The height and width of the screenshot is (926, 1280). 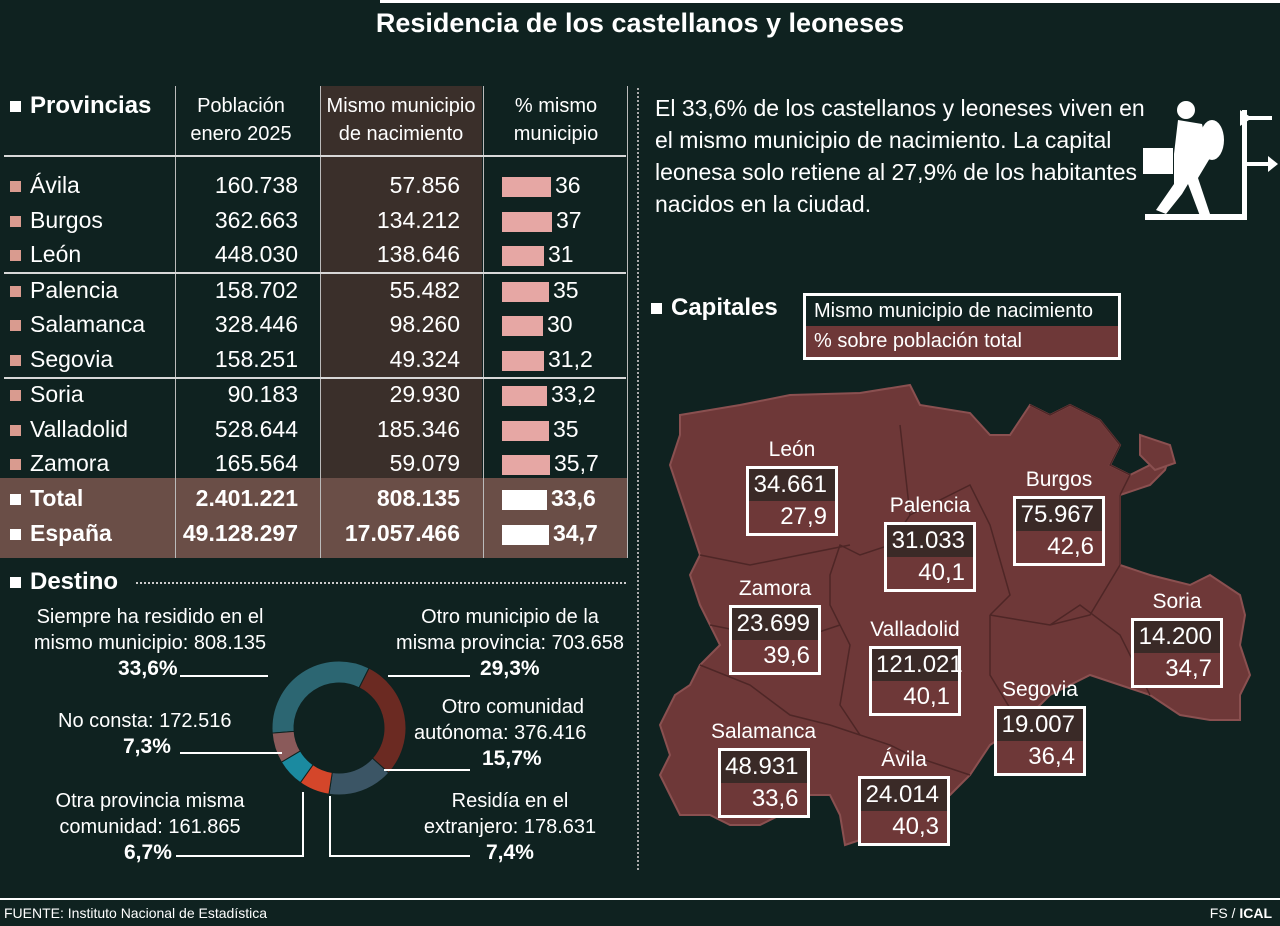 I want to click on capitales-heading: Capitales, so click(x=714, y=308).